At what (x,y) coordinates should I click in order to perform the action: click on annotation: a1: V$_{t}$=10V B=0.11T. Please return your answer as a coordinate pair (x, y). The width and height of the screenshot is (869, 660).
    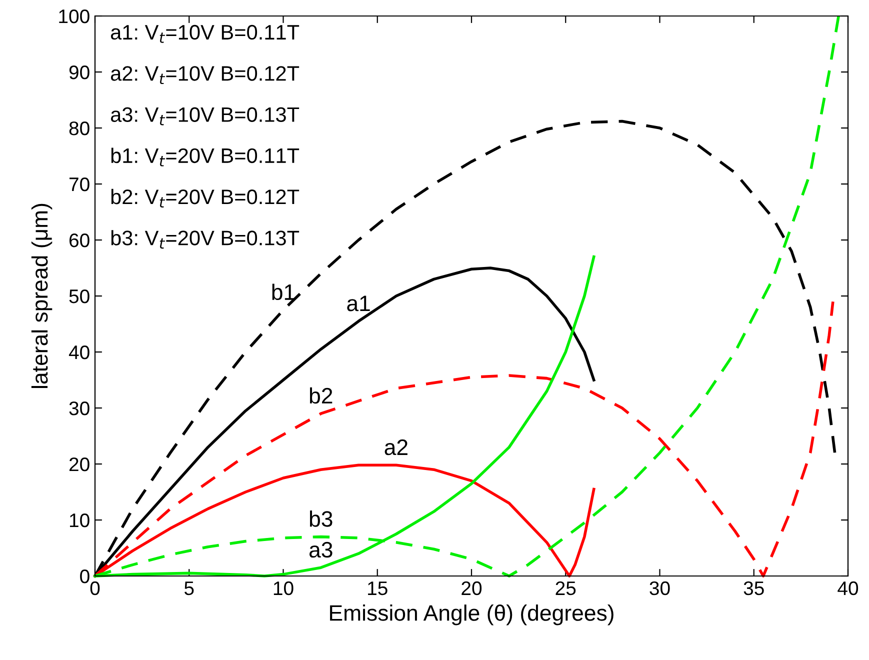
    Looking at the image, I should click on (205, 33).